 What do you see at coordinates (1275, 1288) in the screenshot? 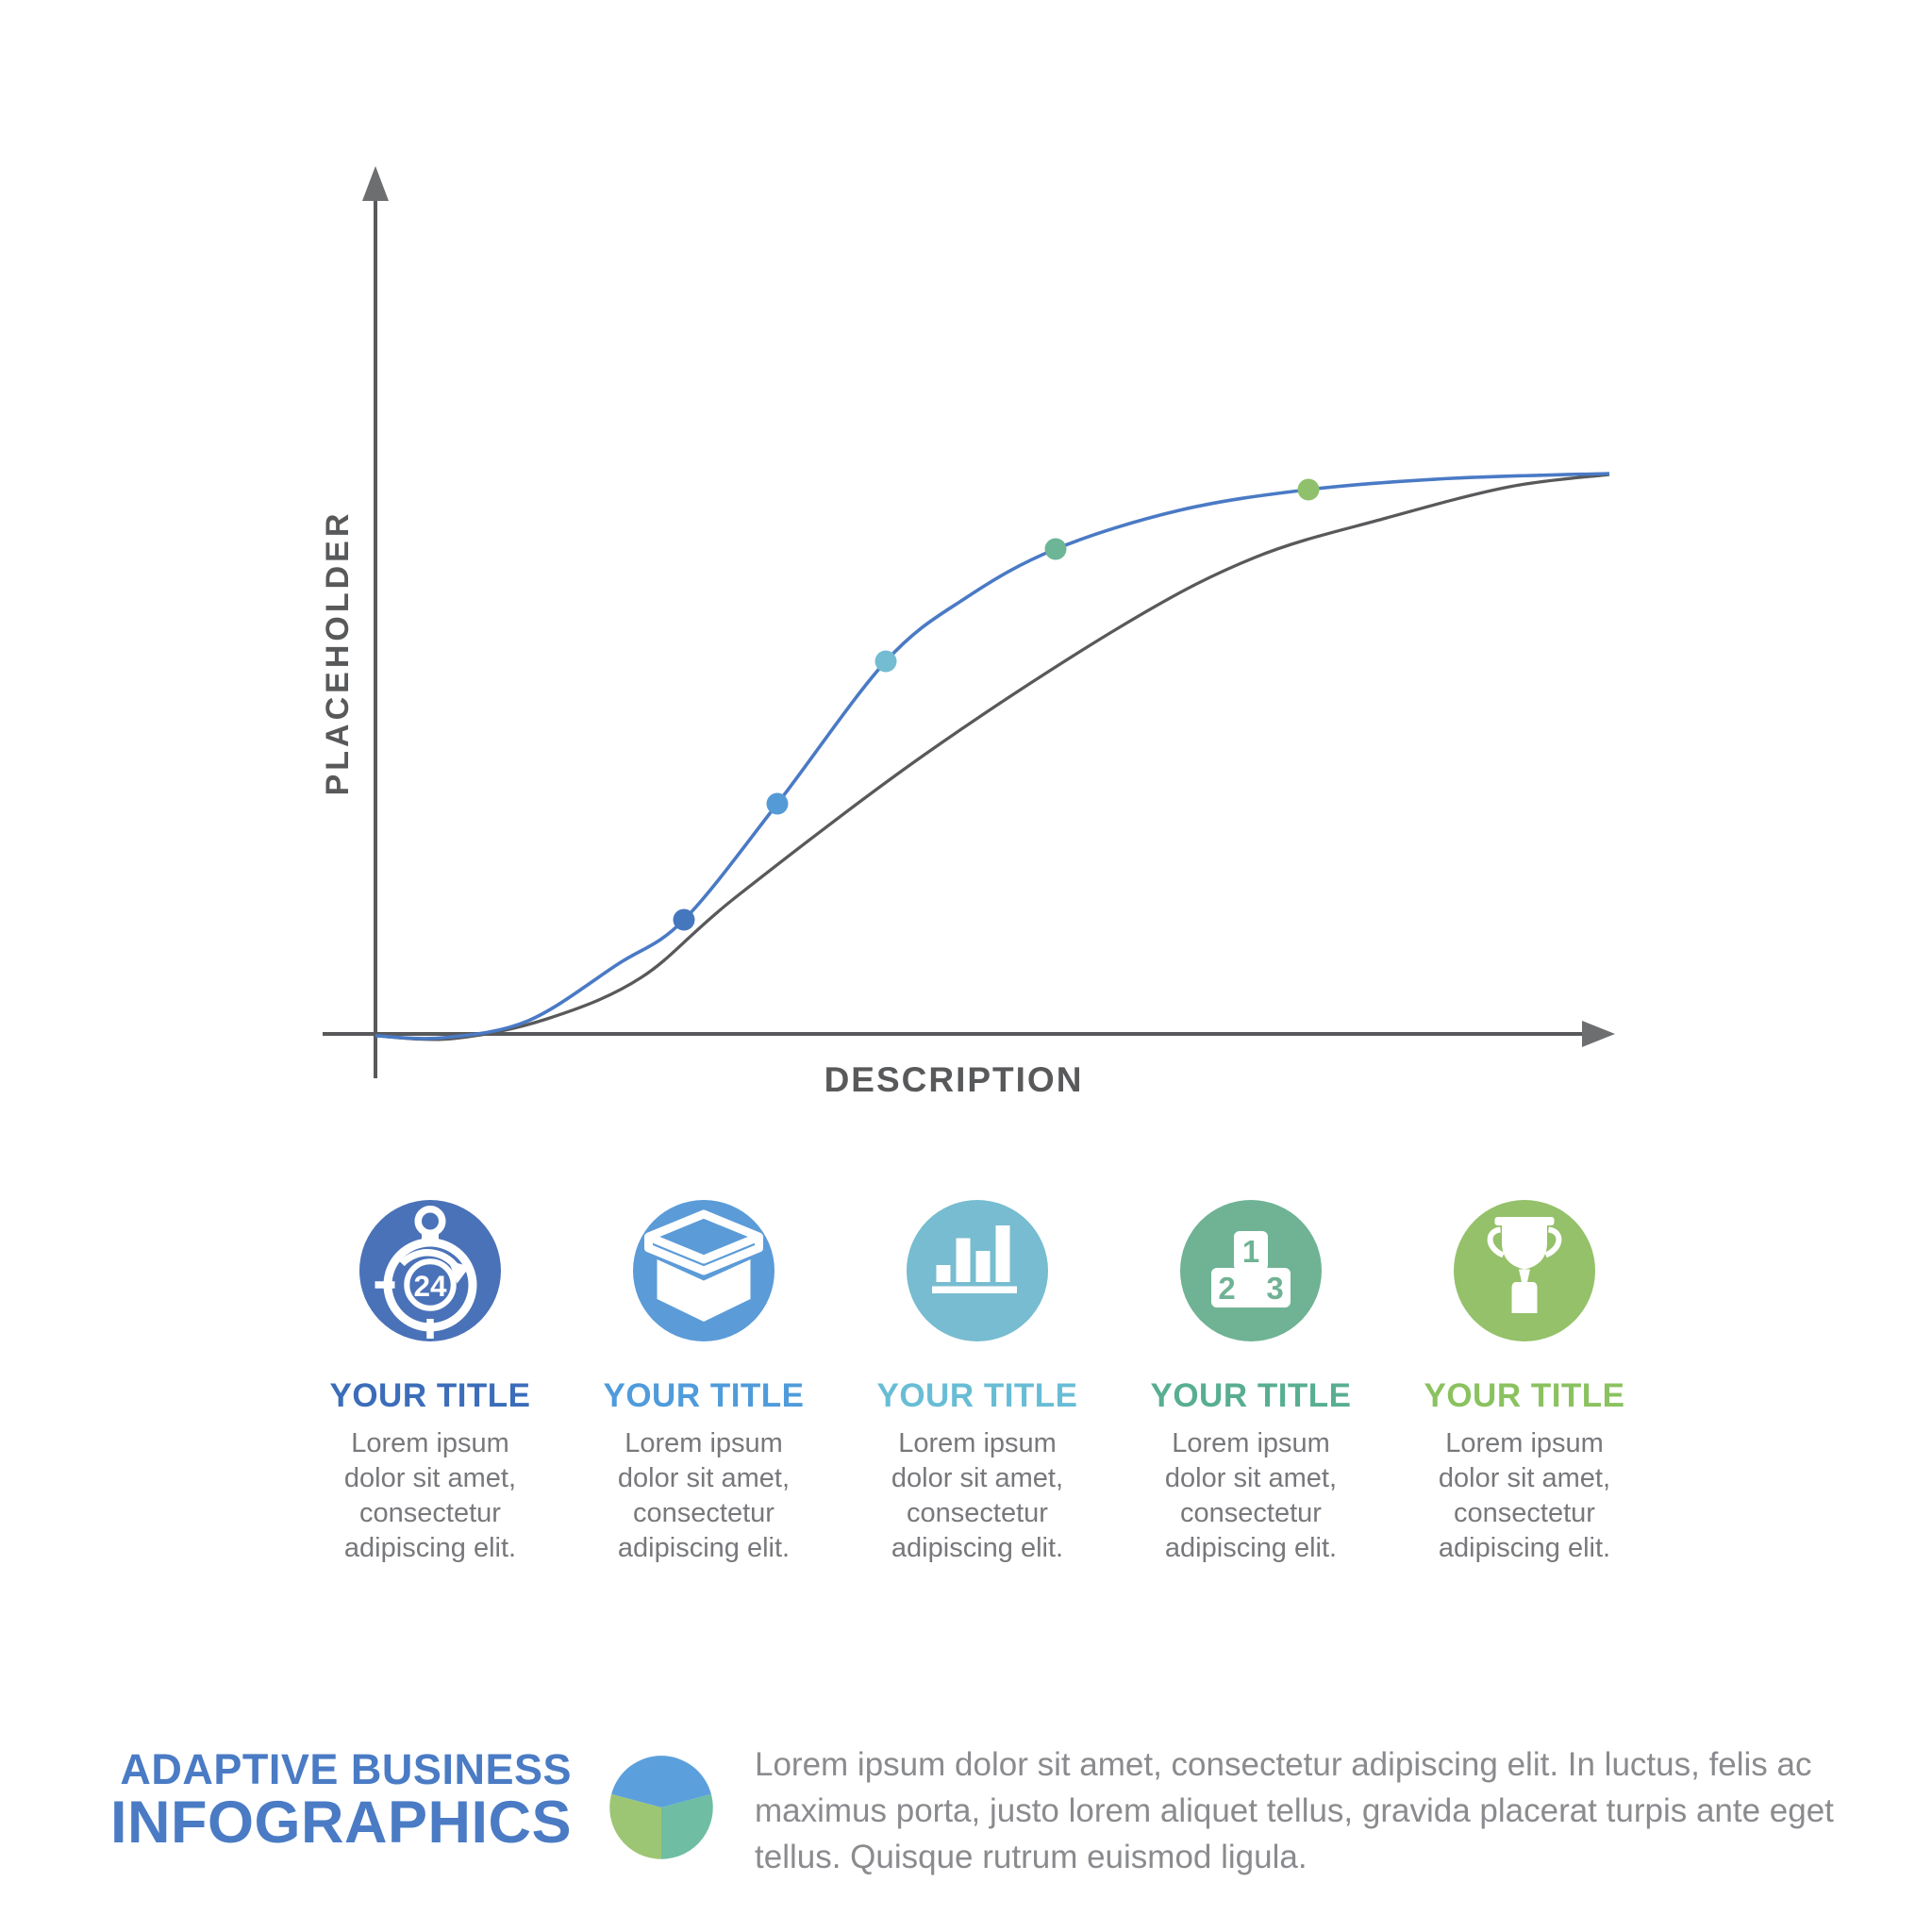
I see `svg-text: 3` at bounding box center [1275, 1288].